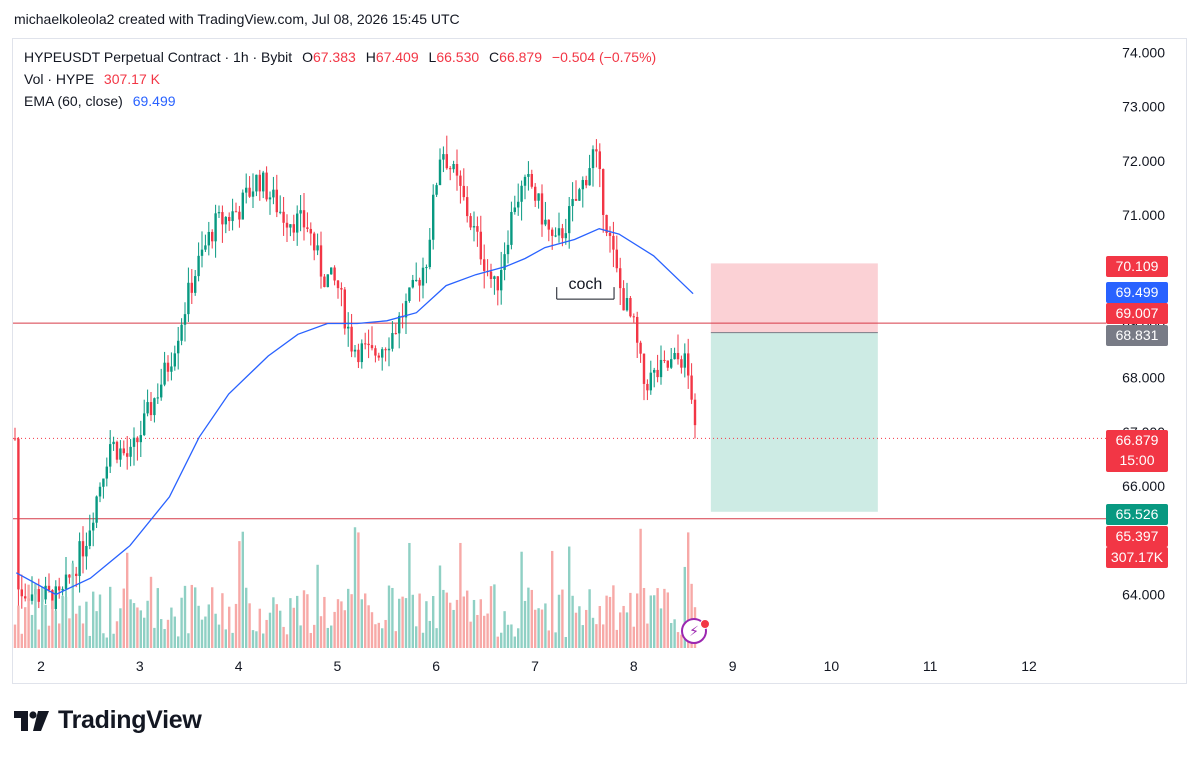 The width and height of the screenshot is (1200, 760). What do you see at coordinates (1143, 107) in the screenshot?
I see `y-tick-label: 73.000` at bounding box center [1143, 107].